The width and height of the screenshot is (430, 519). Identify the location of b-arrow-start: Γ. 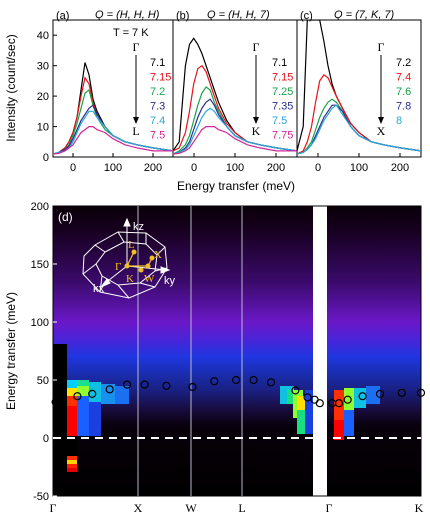
(256, 47).